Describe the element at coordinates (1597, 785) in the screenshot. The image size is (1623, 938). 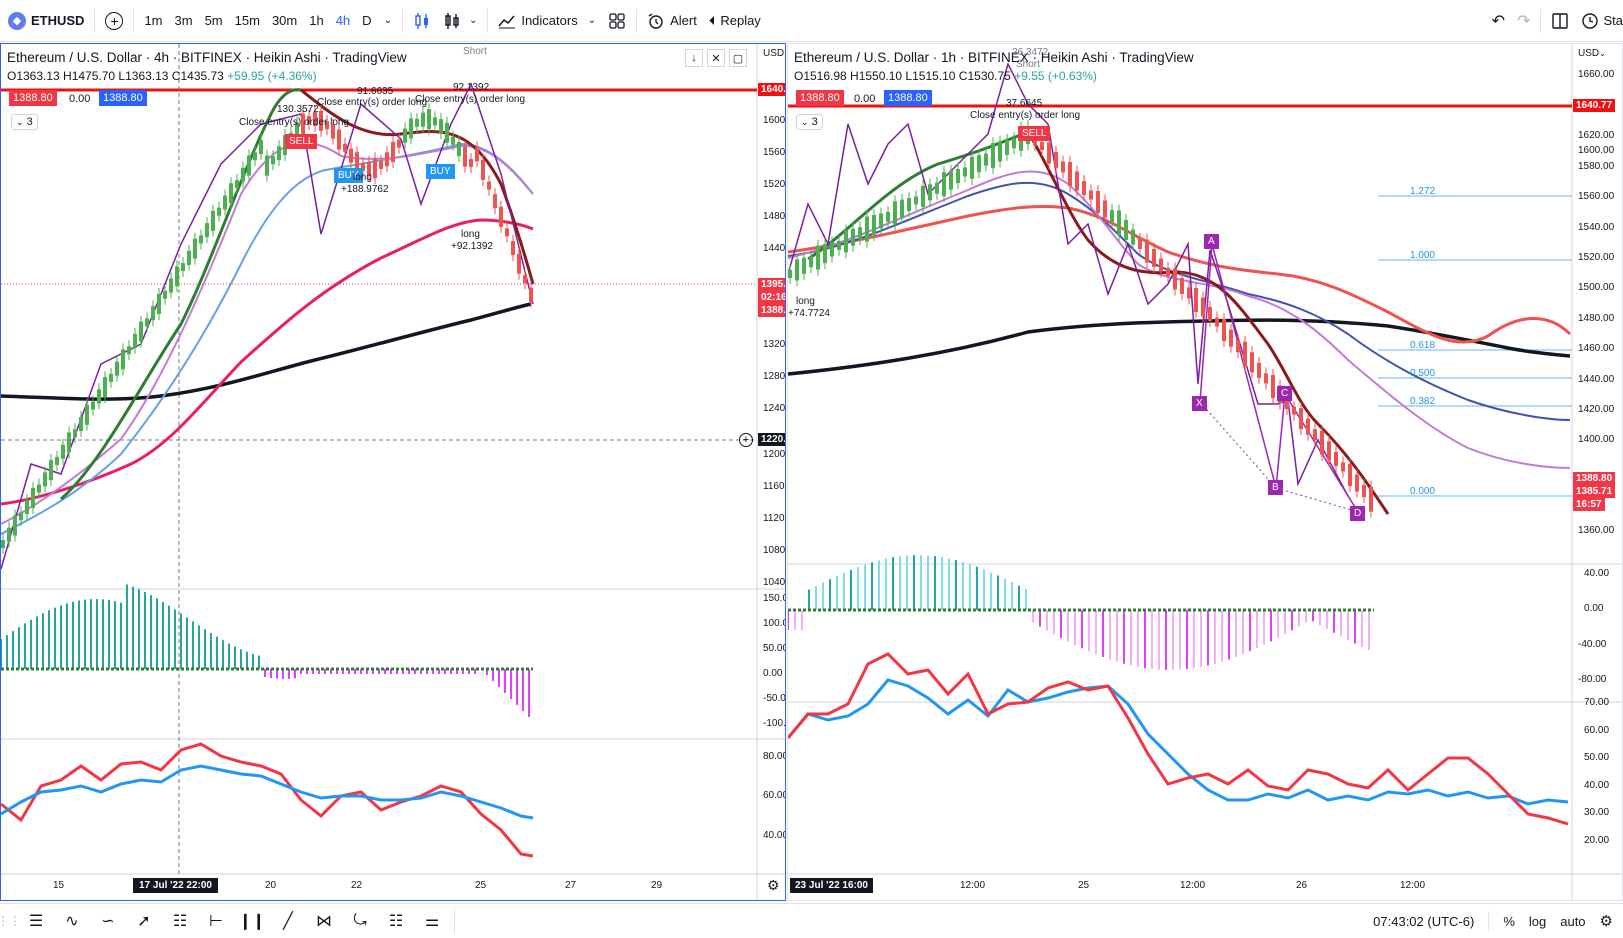
I see `rsi-axis-label: 40.00` at that location.